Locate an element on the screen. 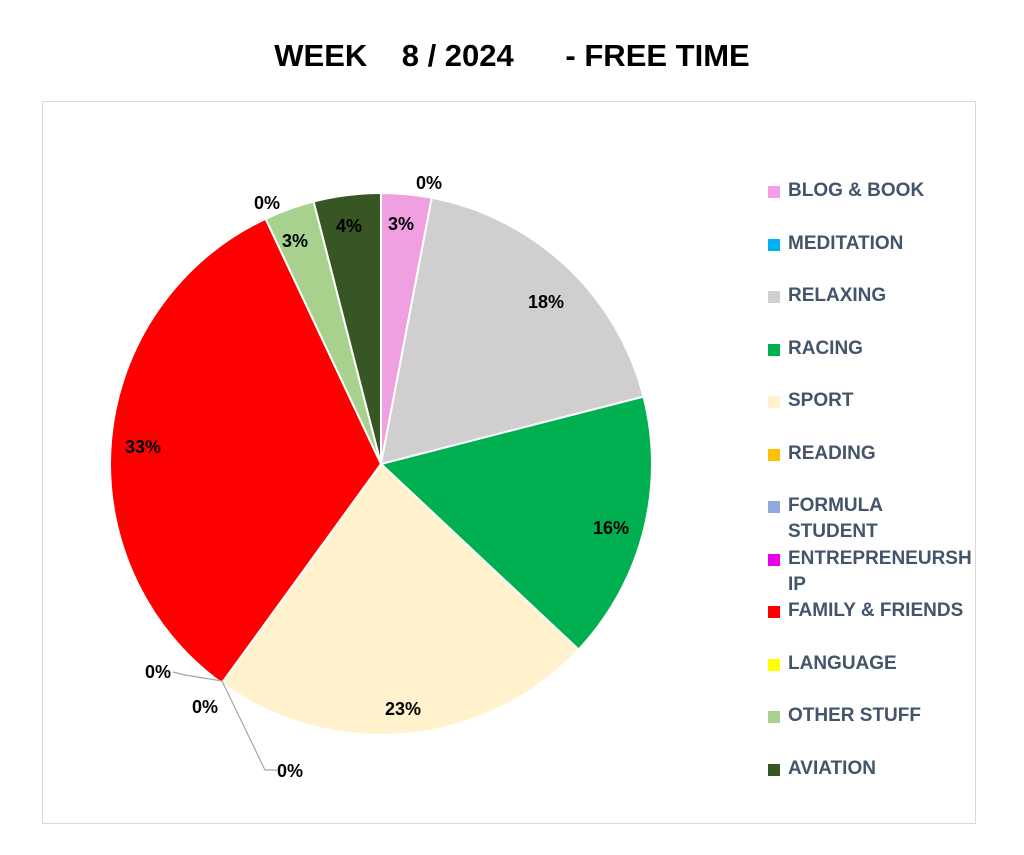 Image resolution: width=1024 pixels, height=855 pixels. legend-label: FORMULA STUDENT is located at coordinates (885, 519).